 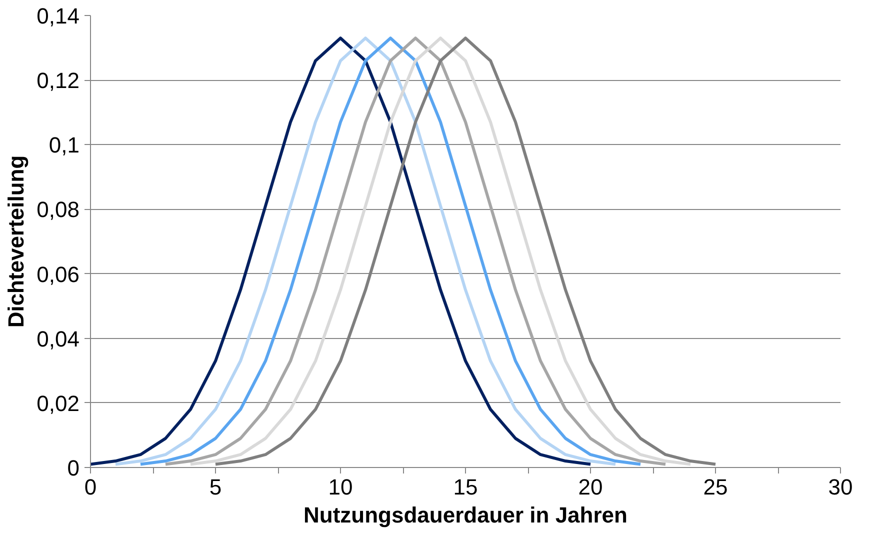 I want to click on x-tick-label: 10, so click(x=340, y=487).